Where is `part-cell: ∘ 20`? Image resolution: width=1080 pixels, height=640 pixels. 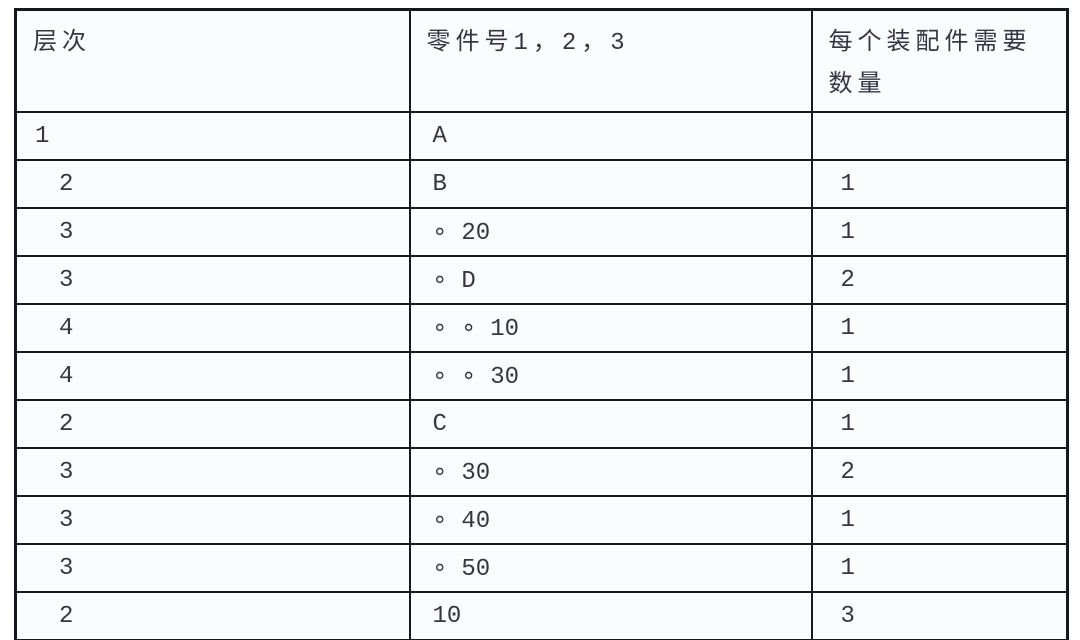
part-cell: ∘ 20 is located at coordinates (610, 232).